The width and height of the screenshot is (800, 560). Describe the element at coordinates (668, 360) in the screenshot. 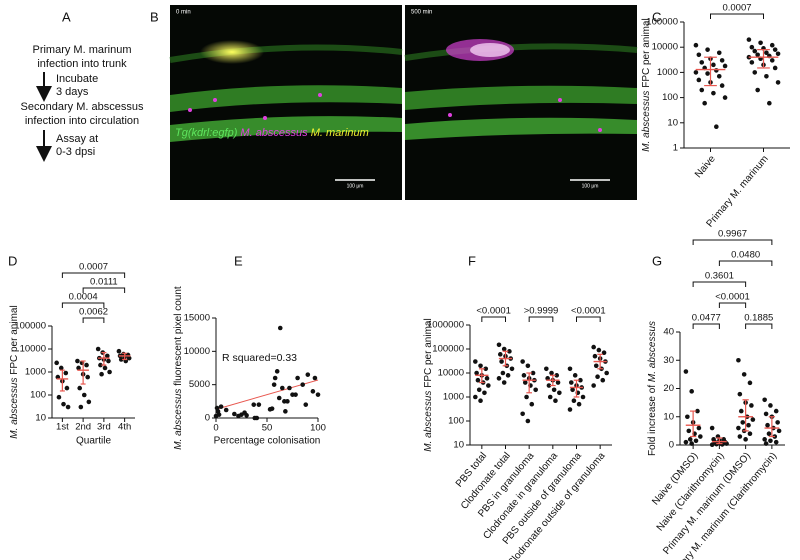

I see `y-tick-label: 30` at that location.